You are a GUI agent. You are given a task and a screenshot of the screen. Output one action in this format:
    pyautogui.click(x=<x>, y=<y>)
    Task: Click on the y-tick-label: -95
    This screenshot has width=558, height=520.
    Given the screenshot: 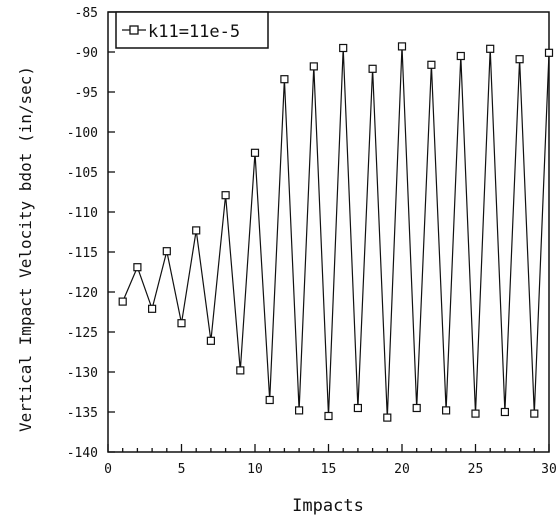 What is the action you would take?
    pyautogui.click(x=86, y=93)
    